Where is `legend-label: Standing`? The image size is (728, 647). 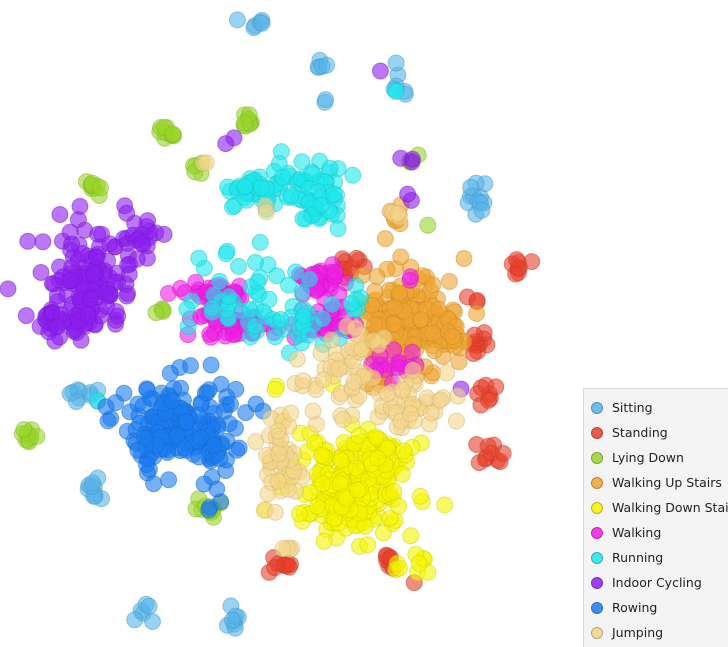
legend-label: Standing is located at coordinates (640, 432).